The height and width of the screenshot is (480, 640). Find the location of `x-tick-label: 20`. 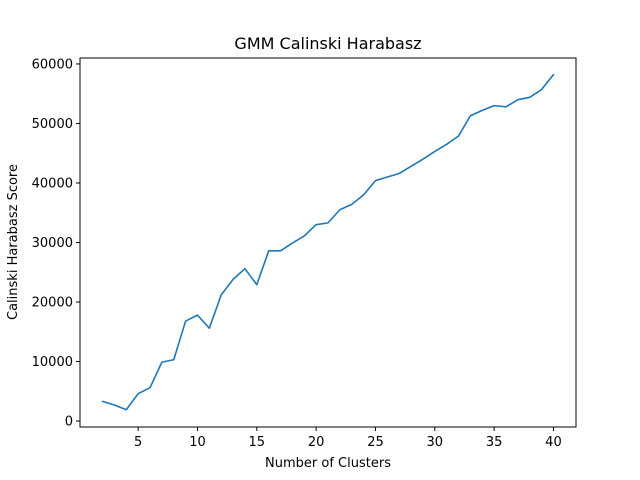

x-tick-label: 20 is located at coordinates (316, 442).